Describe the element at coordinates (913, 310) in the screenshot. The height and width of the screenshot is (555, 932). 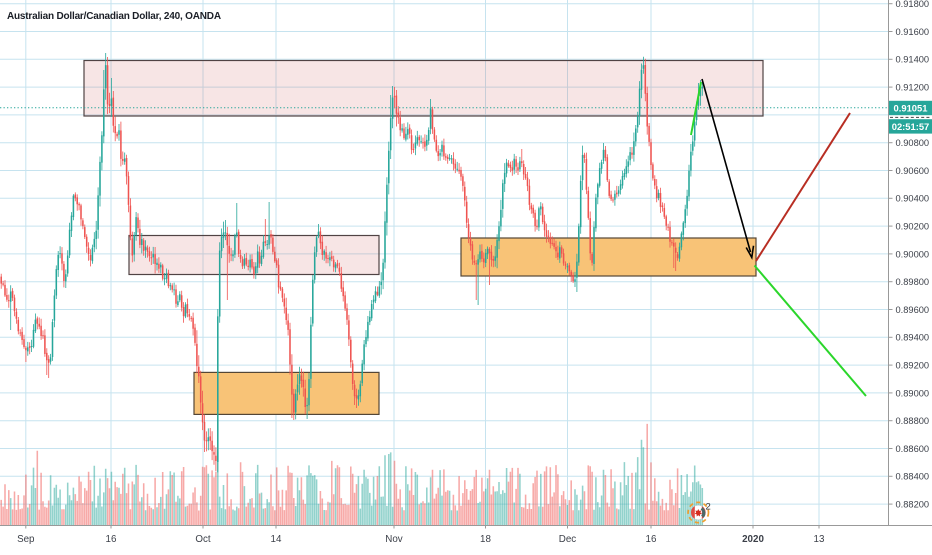
I see `svg-text: 0.89600` at that location.